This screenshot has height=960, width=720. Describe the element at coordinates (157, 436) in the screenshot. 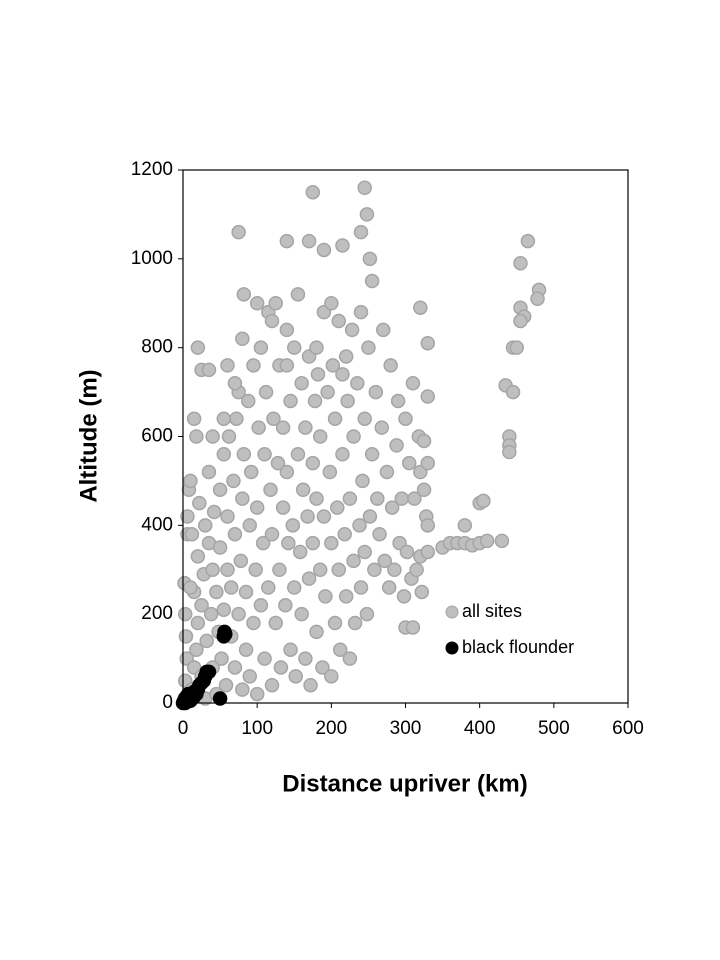

I see `y-tick-label: 600` at that location.